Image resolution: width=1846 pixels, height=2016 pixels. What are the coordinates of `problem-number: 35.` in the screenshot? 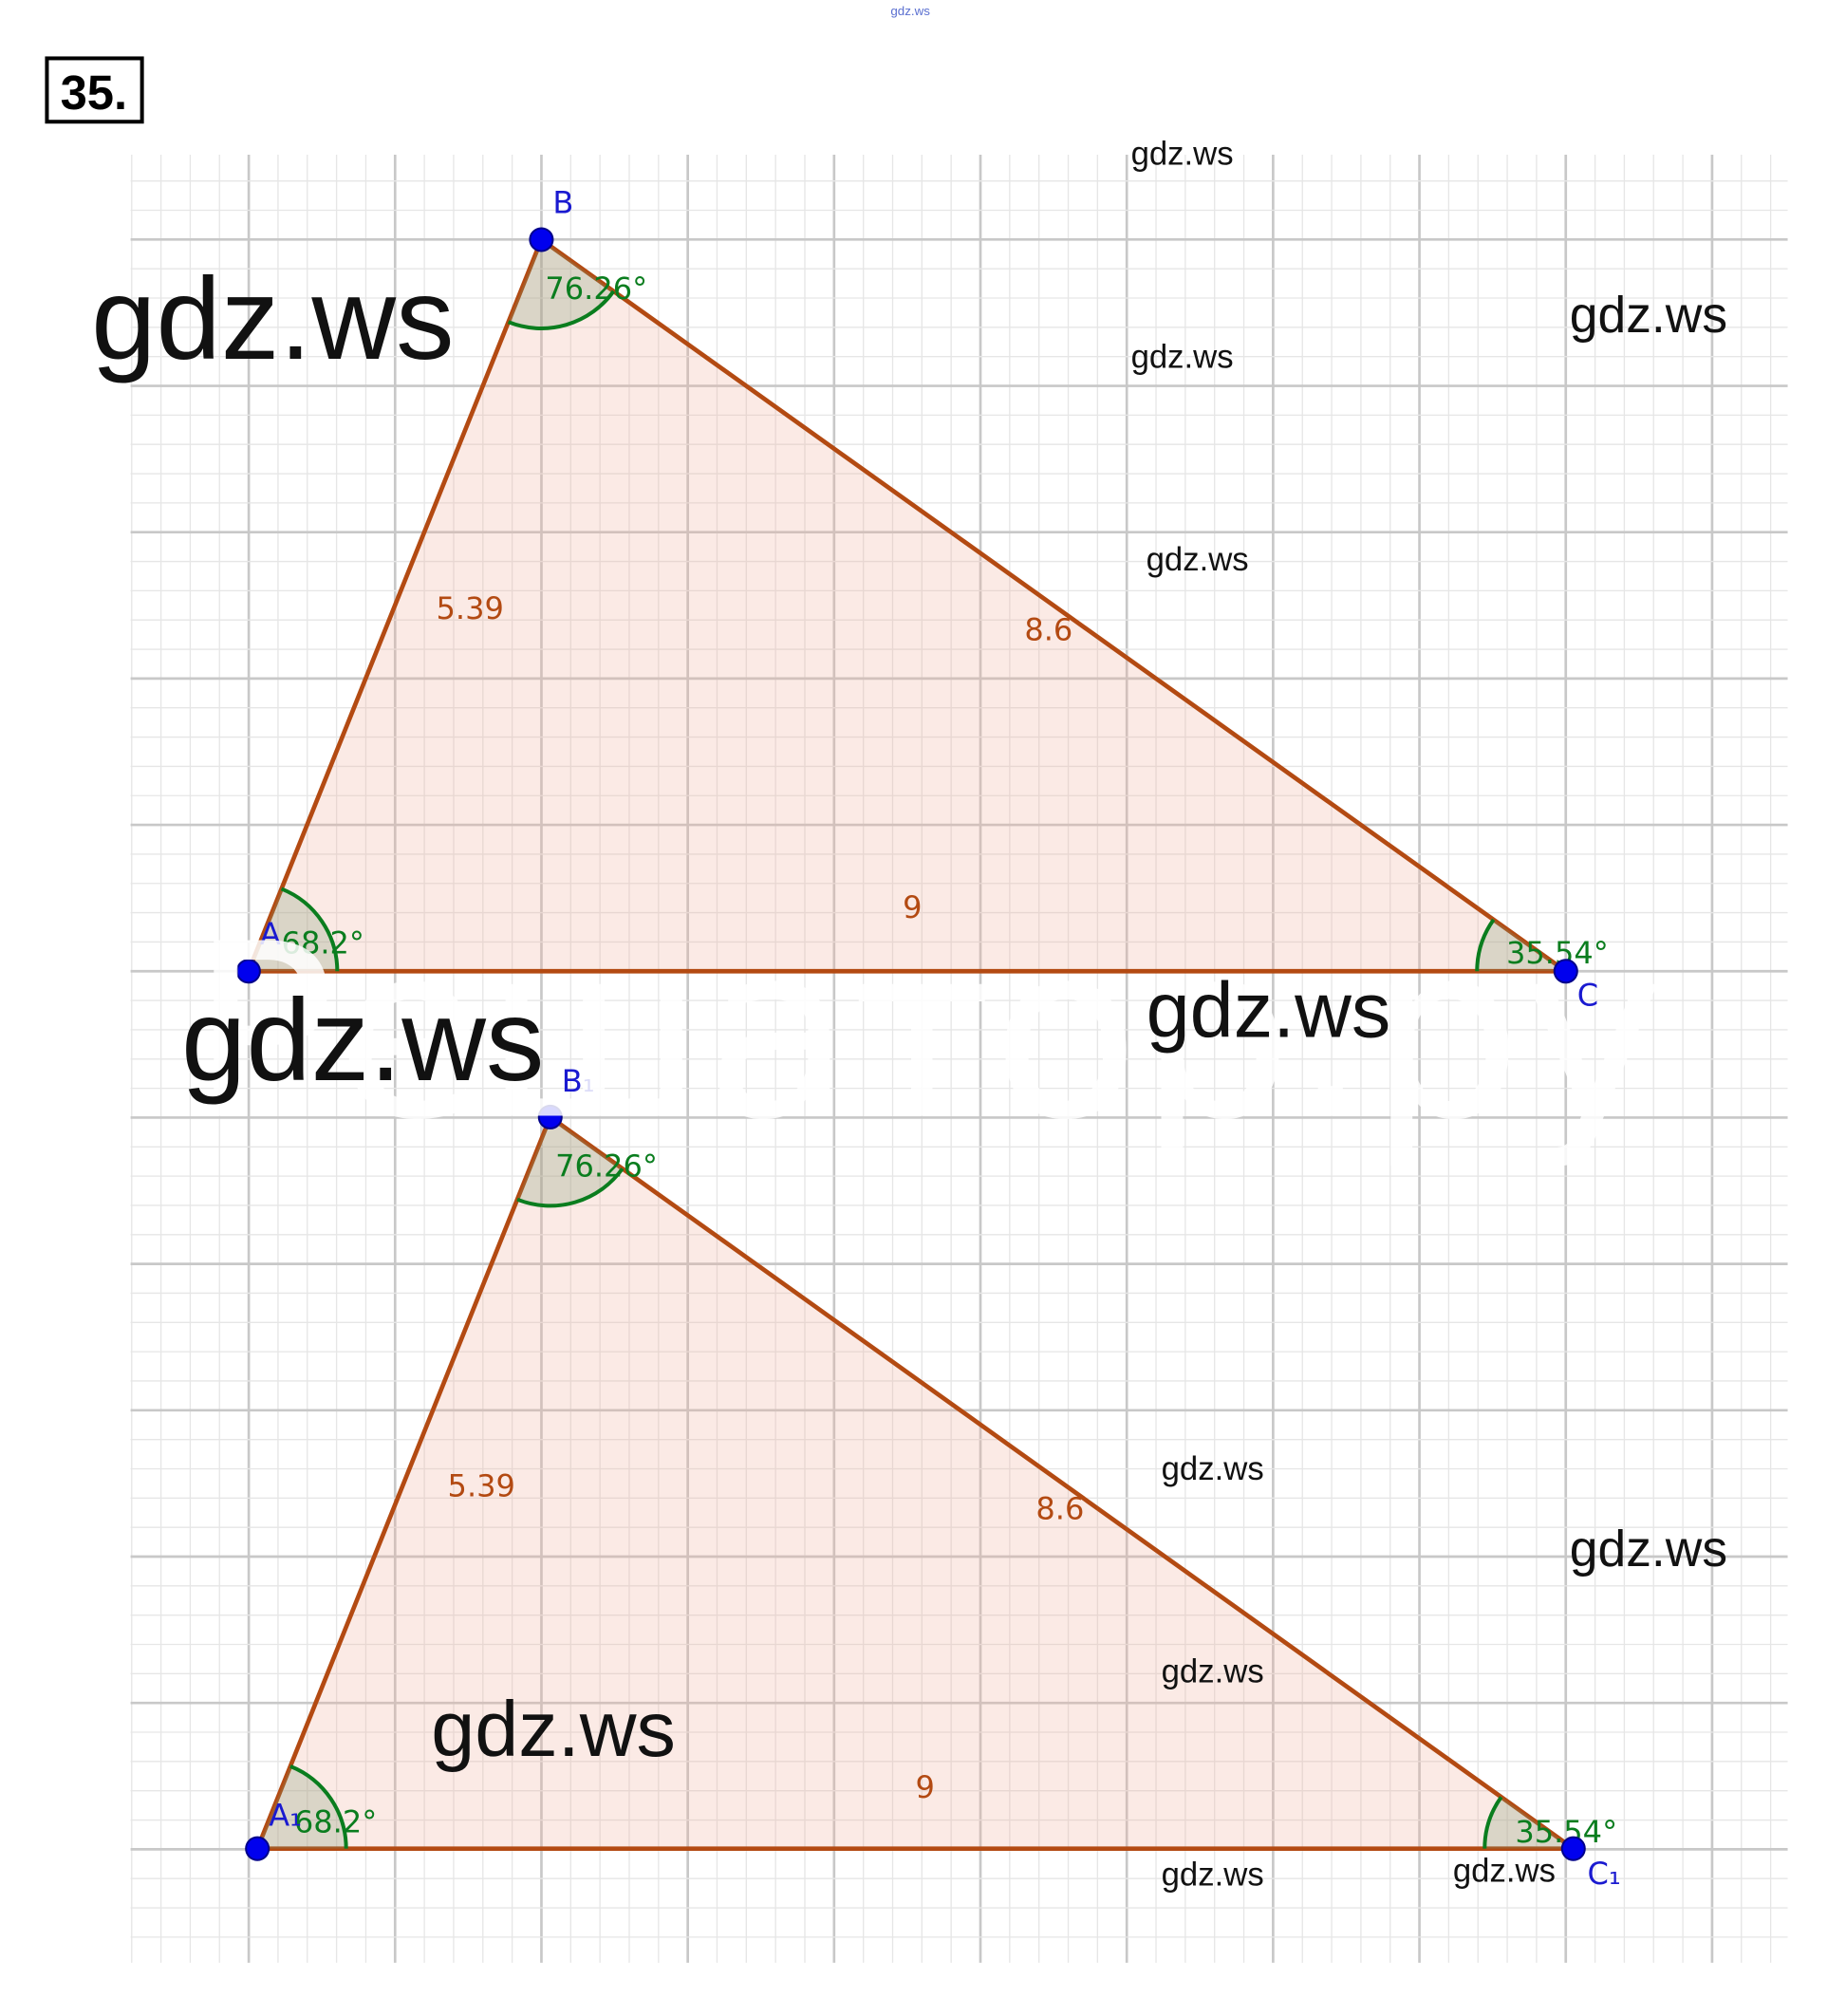 It's located at (94, 92).